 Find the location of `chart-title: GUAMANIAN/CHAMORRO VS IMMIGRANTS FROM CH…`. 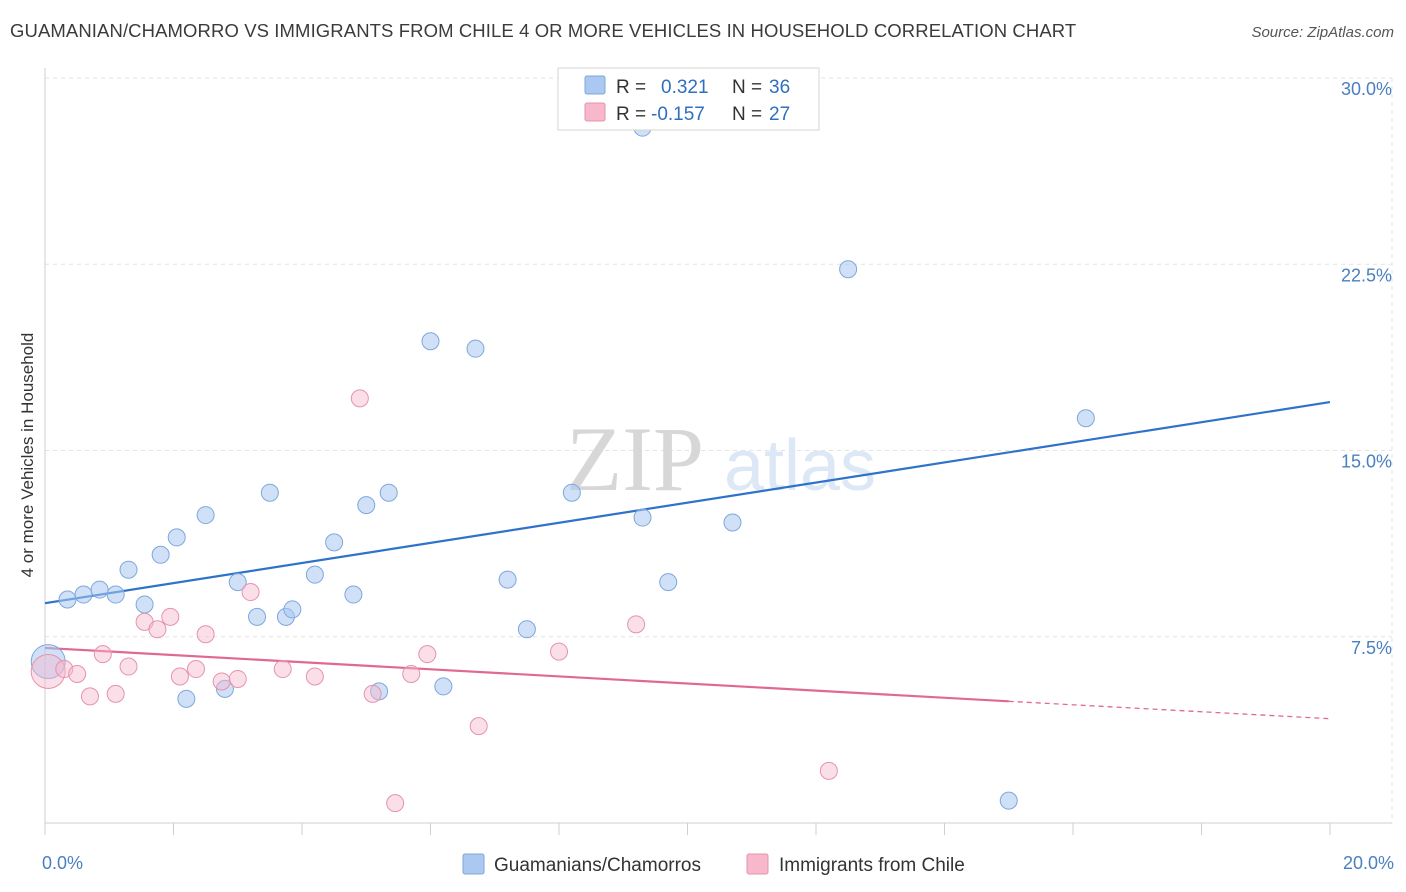

chart-title: GUAMANIAN/CHAMORRO VS IMMIGRANTS FROM CH… is located at coordinates (543, 30).